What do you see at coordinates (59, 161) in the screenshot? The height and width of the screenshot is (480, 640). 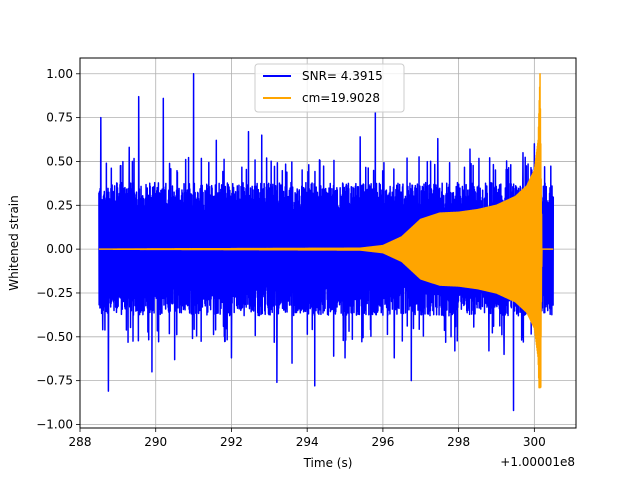 I see `y-tick-label: 0.50` at bounding box center [59, 161].